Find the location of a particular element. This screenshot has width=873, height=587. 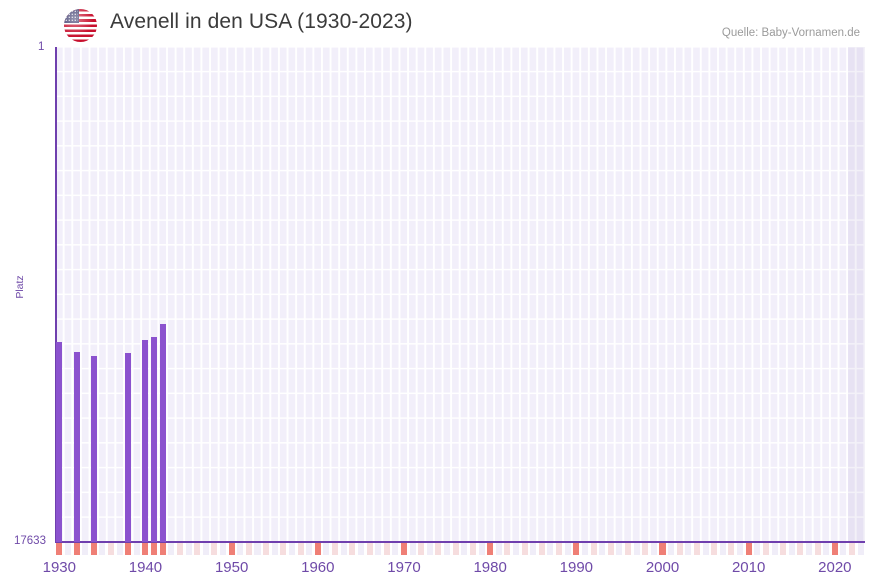

source-attribution: Quelle: Baby-Vornamen.de is located at coordinates (790, 33).